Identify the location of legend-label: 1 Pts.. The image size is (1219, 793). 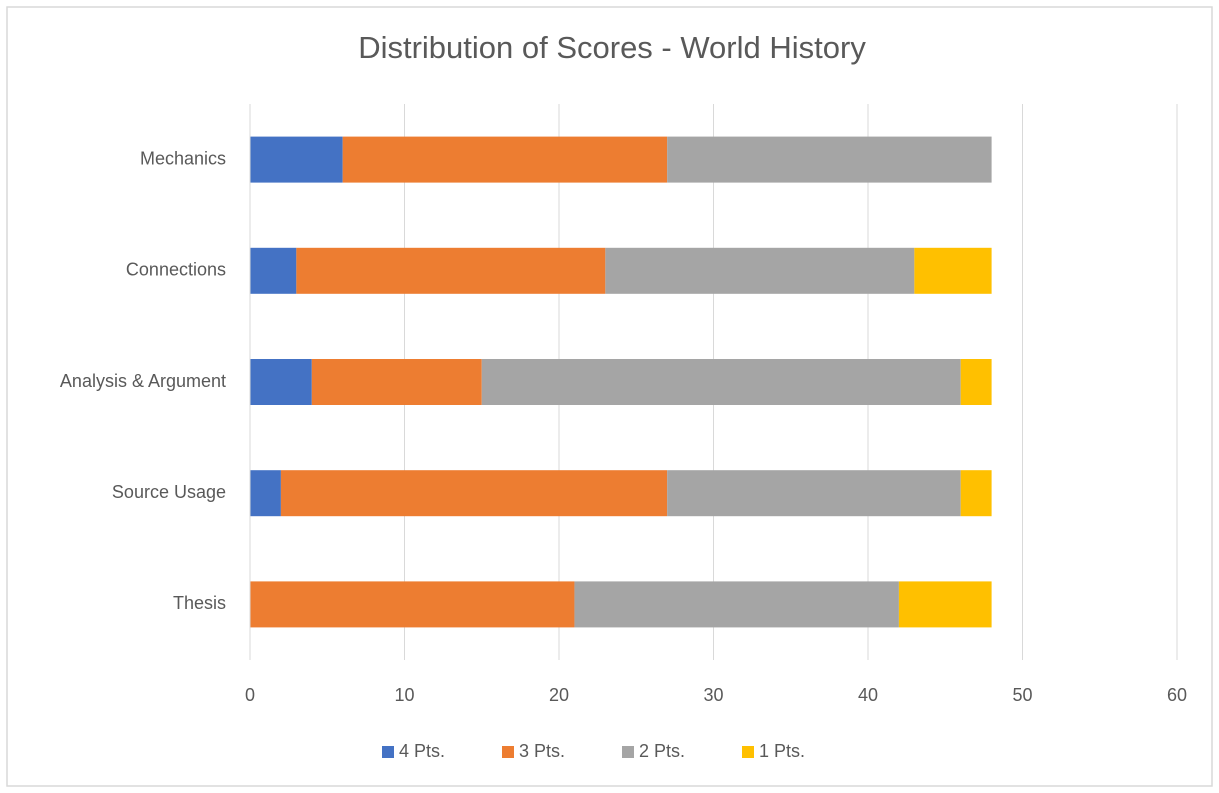
(782, 751).